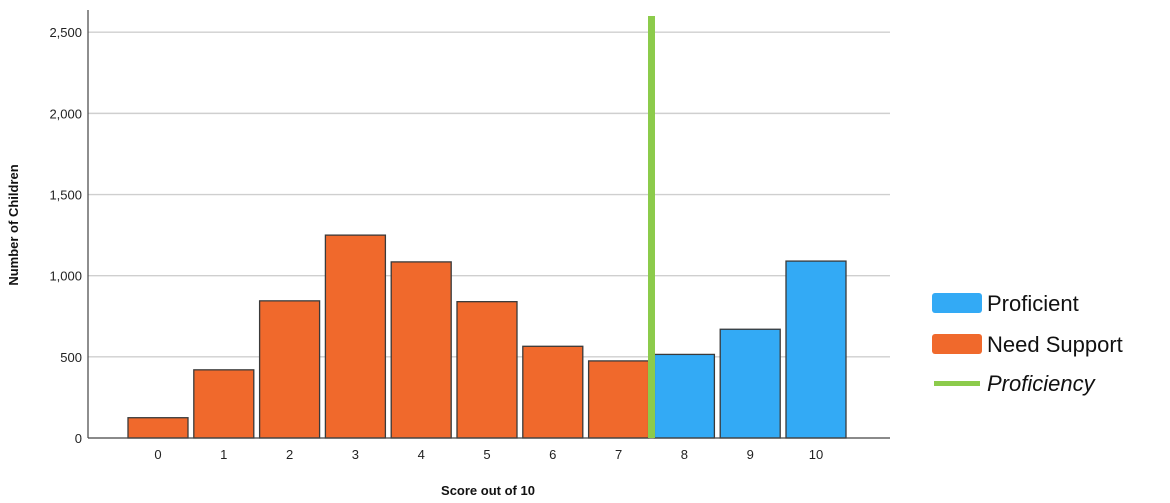 The image size is (1170, 503). Describe the element at coordinates (157, 454) in the screenshot. I see `x-tick-label: 0` at that location.